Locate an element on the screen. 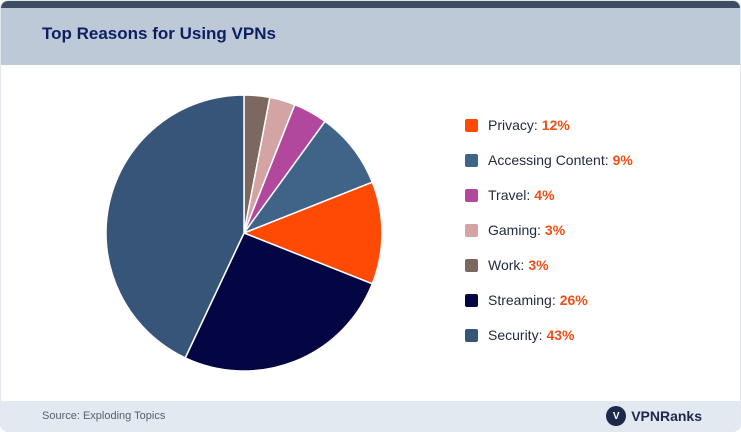  legend-item-work: Work:3% is located at coordinates (507, 265).